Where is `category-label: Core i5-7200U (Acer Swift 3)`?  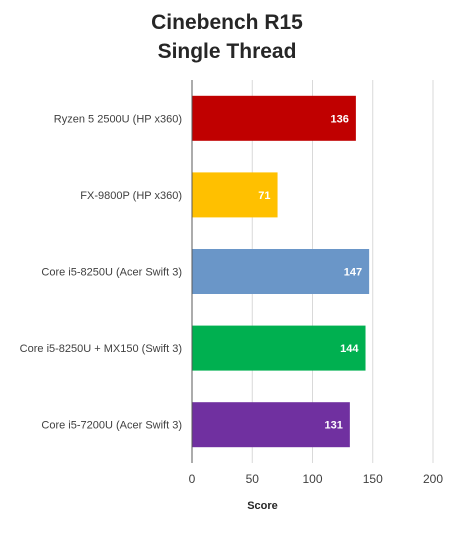
category-label: Core i5-7200U (Acer Swift 3) is located at coordinates (111, 426).